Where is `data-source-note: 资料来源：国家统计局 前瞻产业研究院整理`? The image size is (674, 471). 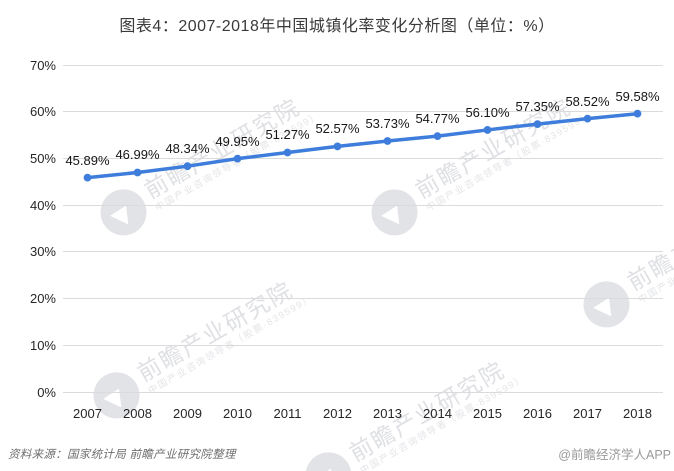
data-source-note: 资料来源：国家统计局 前瞻产业研究院整理 is located at coordinates (122, 455).